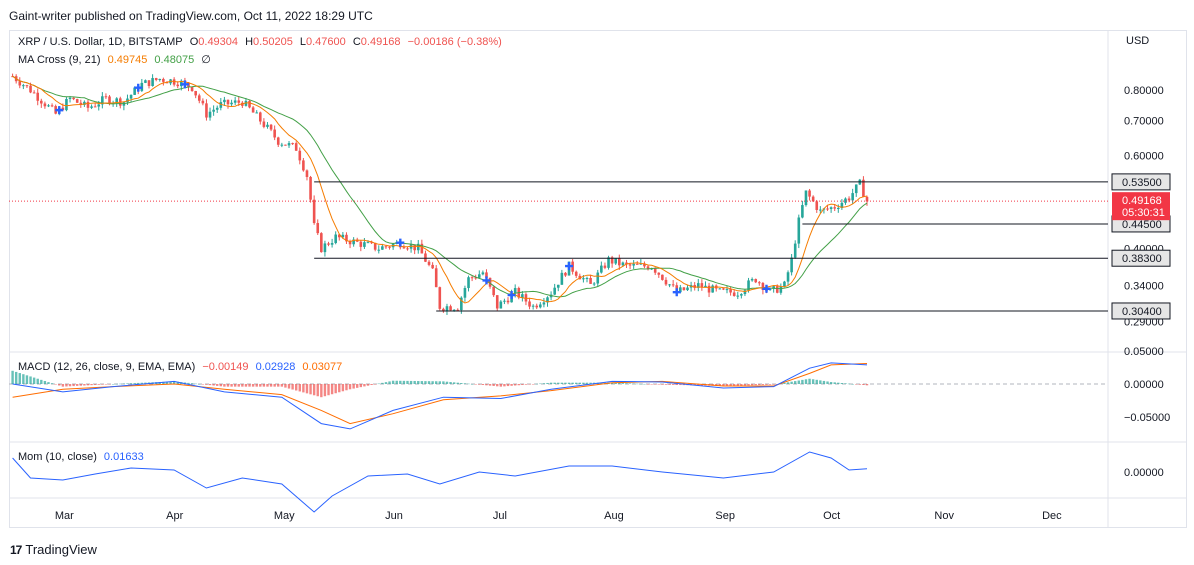 The width and height of the screenshot is (1194, 565). What do you see at coordinates (107, 367) in the screenshot?
I see `macd-label: MACD (12, 26, close, 9, EMA, EMA)` at bounding box center [107, 367].